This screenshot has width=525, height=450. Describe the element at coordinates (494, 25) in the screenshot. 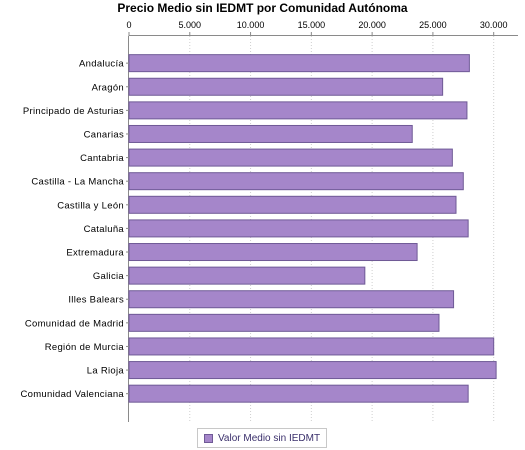

I see `x-tick-label: 30.000` at that location.